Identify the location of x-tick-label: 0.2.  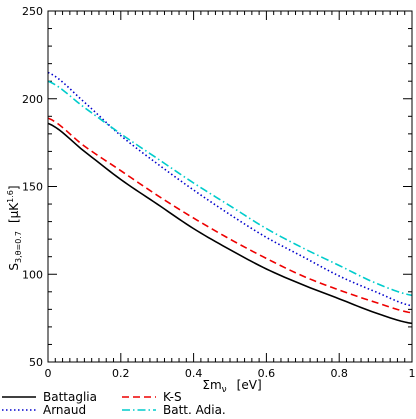
(121, 373).